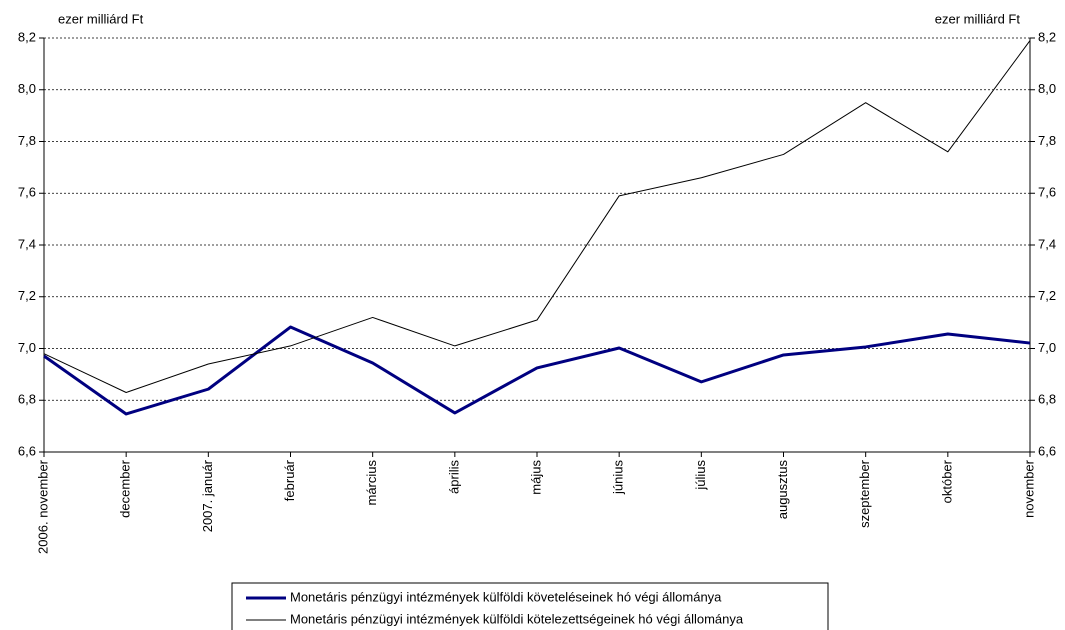  Describe the element at coordinates (1047, 192) in the screenshot. I see `y2-tick-label: 7,6` at that location.